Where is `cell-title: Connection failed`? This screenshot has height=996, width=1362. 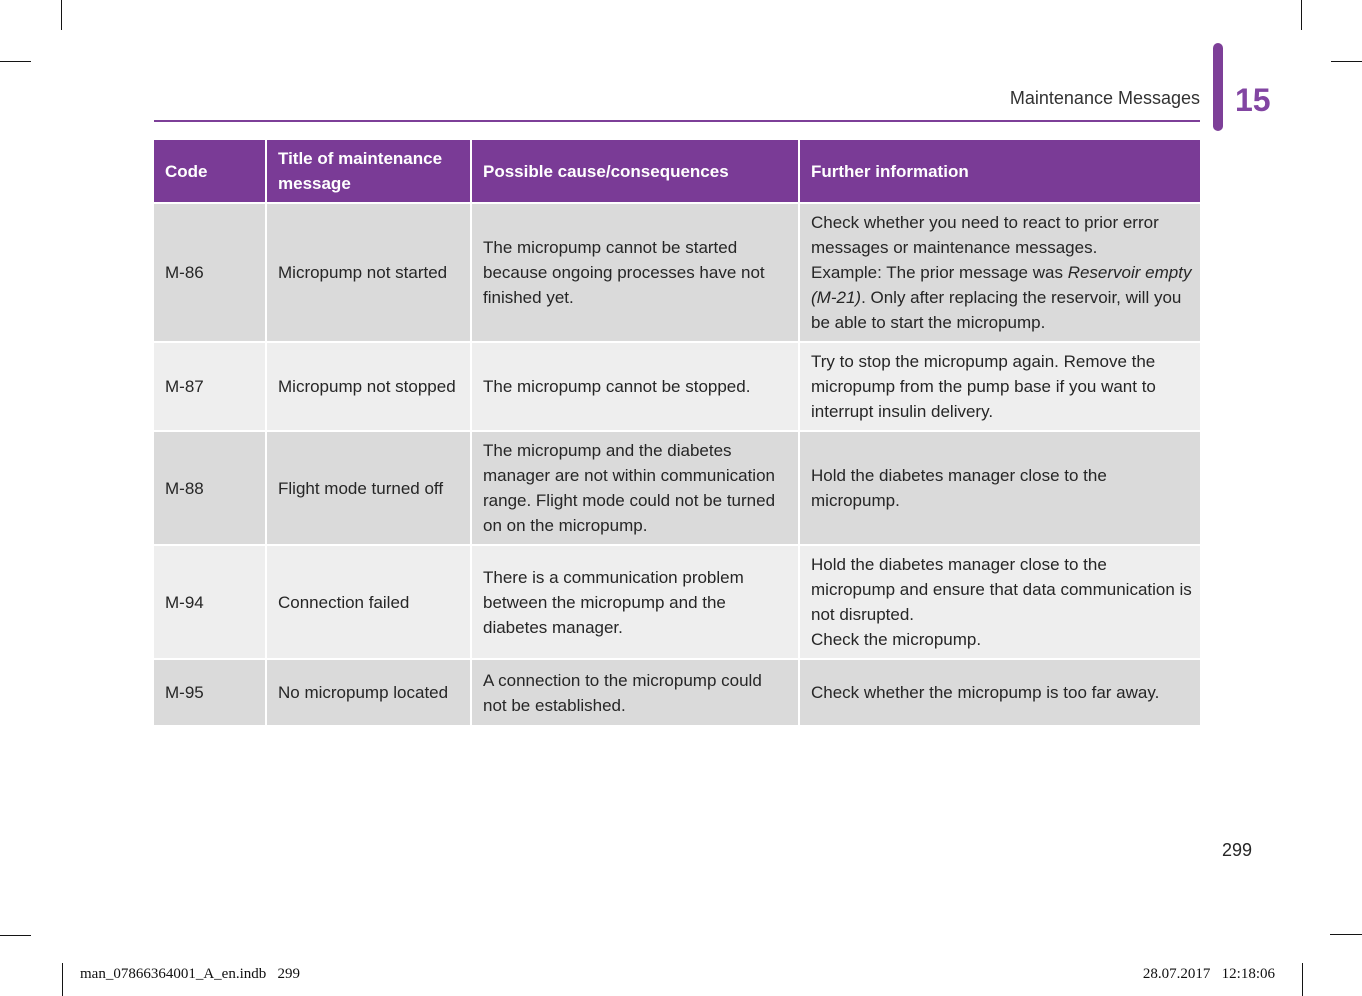
cell-title: Connection failed is located at coordinates (369, 601).